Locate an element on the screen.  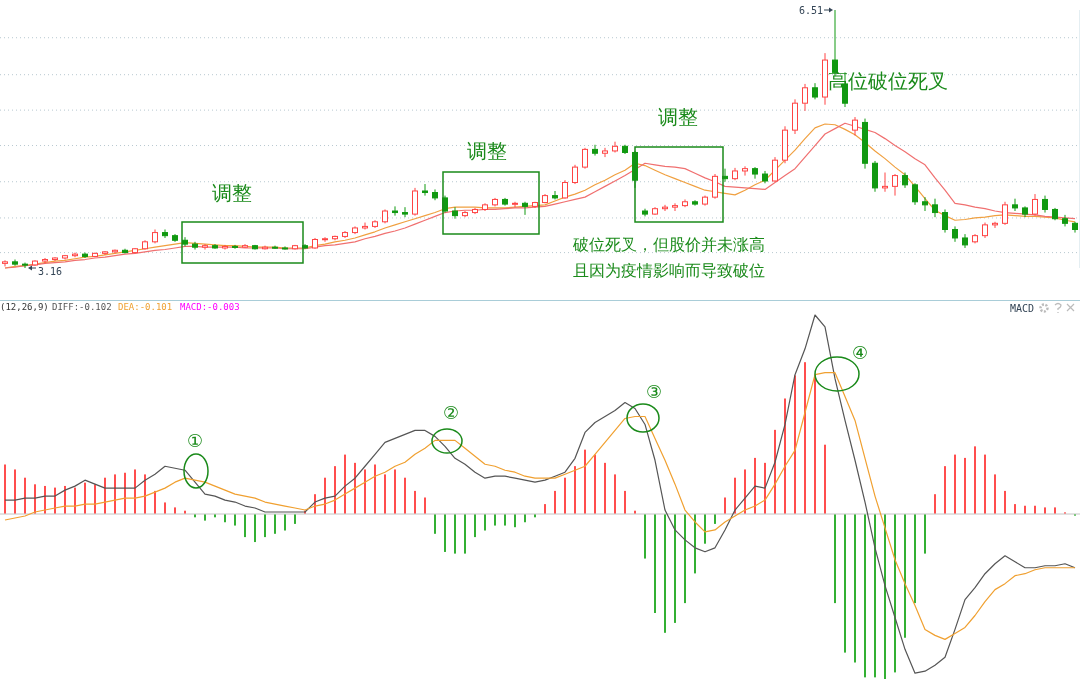
annotation: 破位死叉，但股价并未涨高 is located at coordinates (668, 244).